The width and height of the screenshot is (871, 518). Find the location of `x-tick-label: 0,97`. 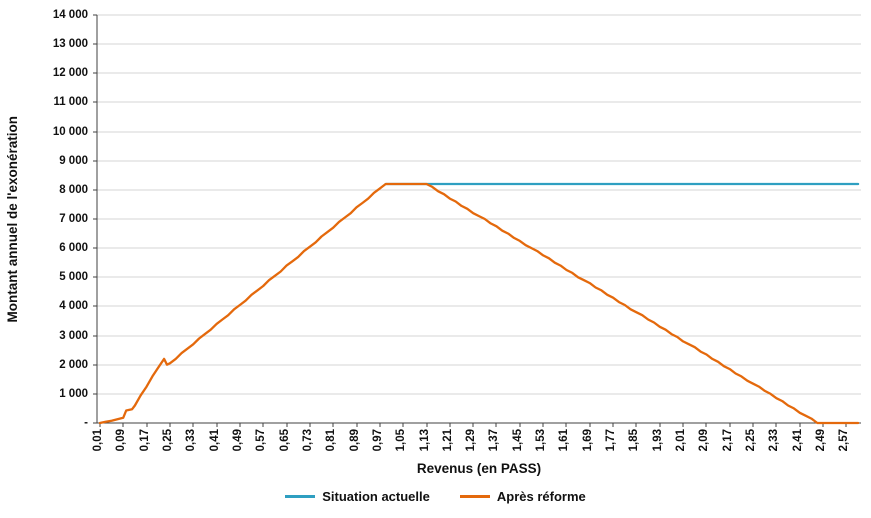

x-tick-label: 0,97 is located at coordinates (377, 440).